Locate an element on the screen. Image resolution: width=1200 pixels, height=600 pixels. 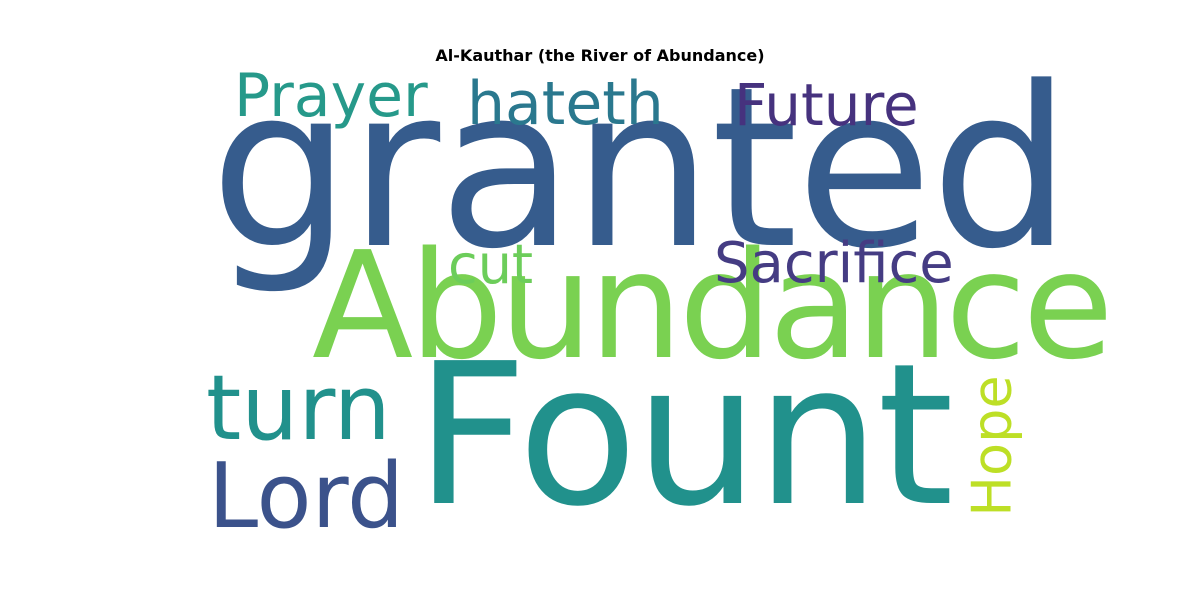
word-future: Future is located at coordinates (826, 105).